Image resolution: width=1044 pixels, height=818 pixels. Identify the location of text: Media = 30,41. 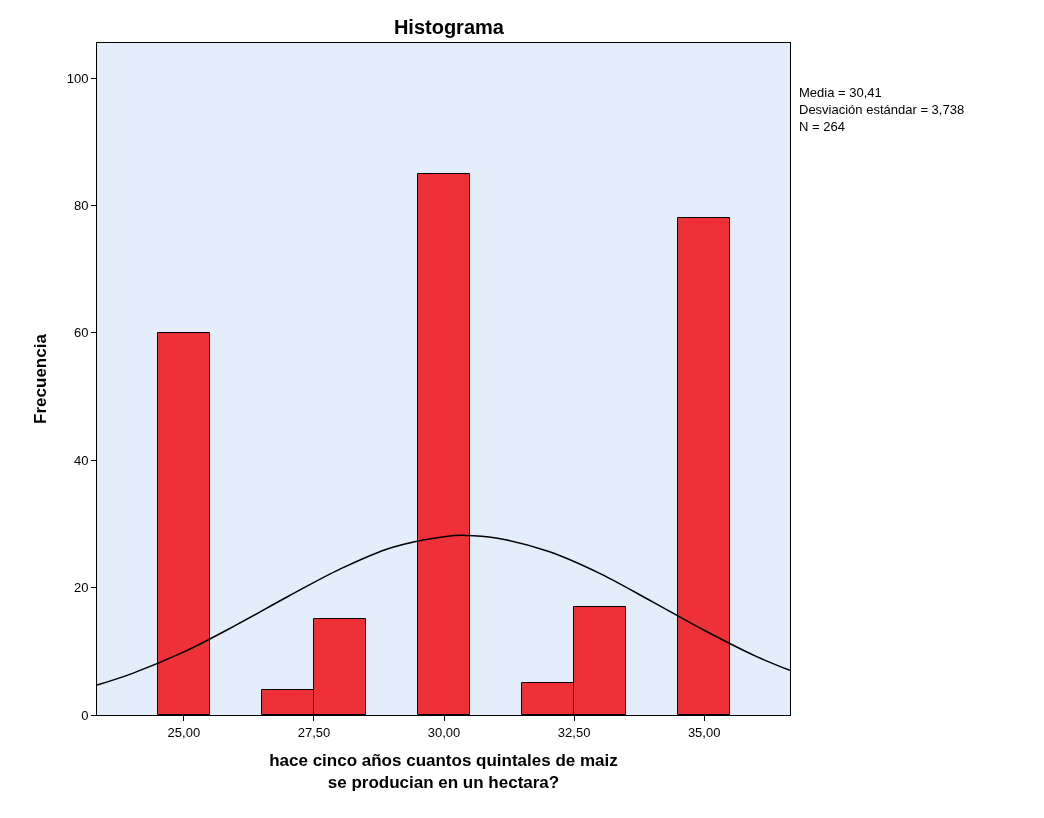
(840, 92).